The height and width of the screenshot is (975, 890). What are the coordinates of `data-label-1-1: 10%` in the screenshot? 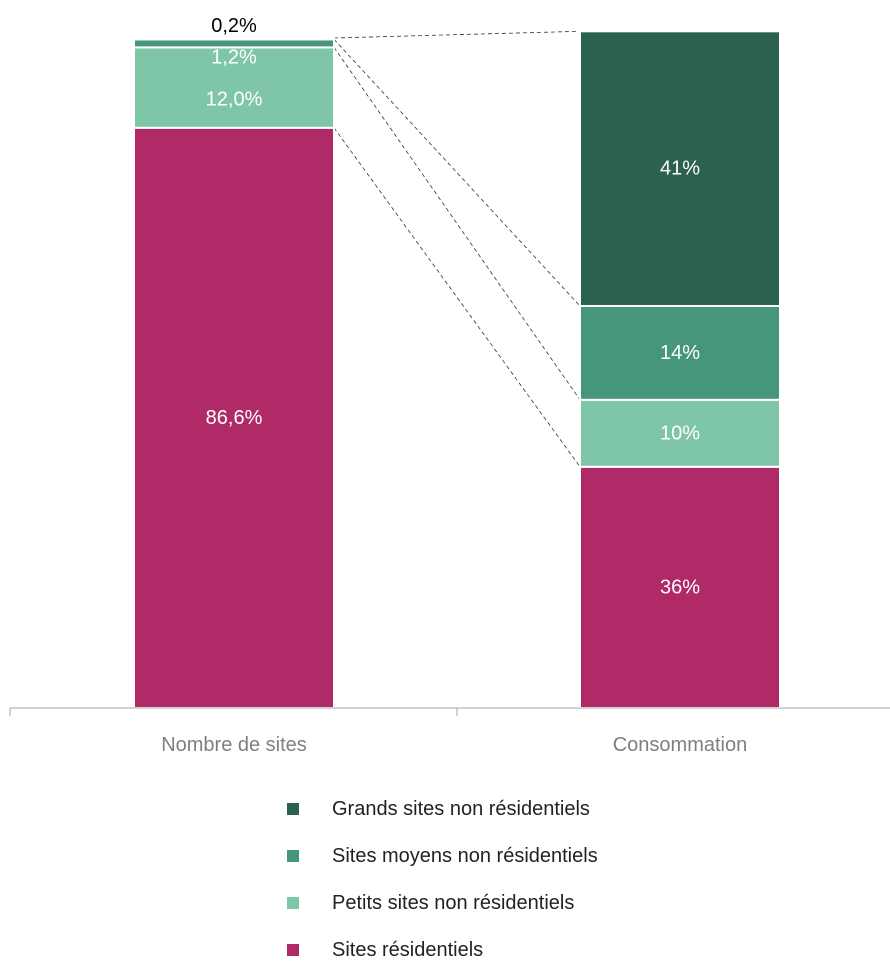 It's located at (680, 433).